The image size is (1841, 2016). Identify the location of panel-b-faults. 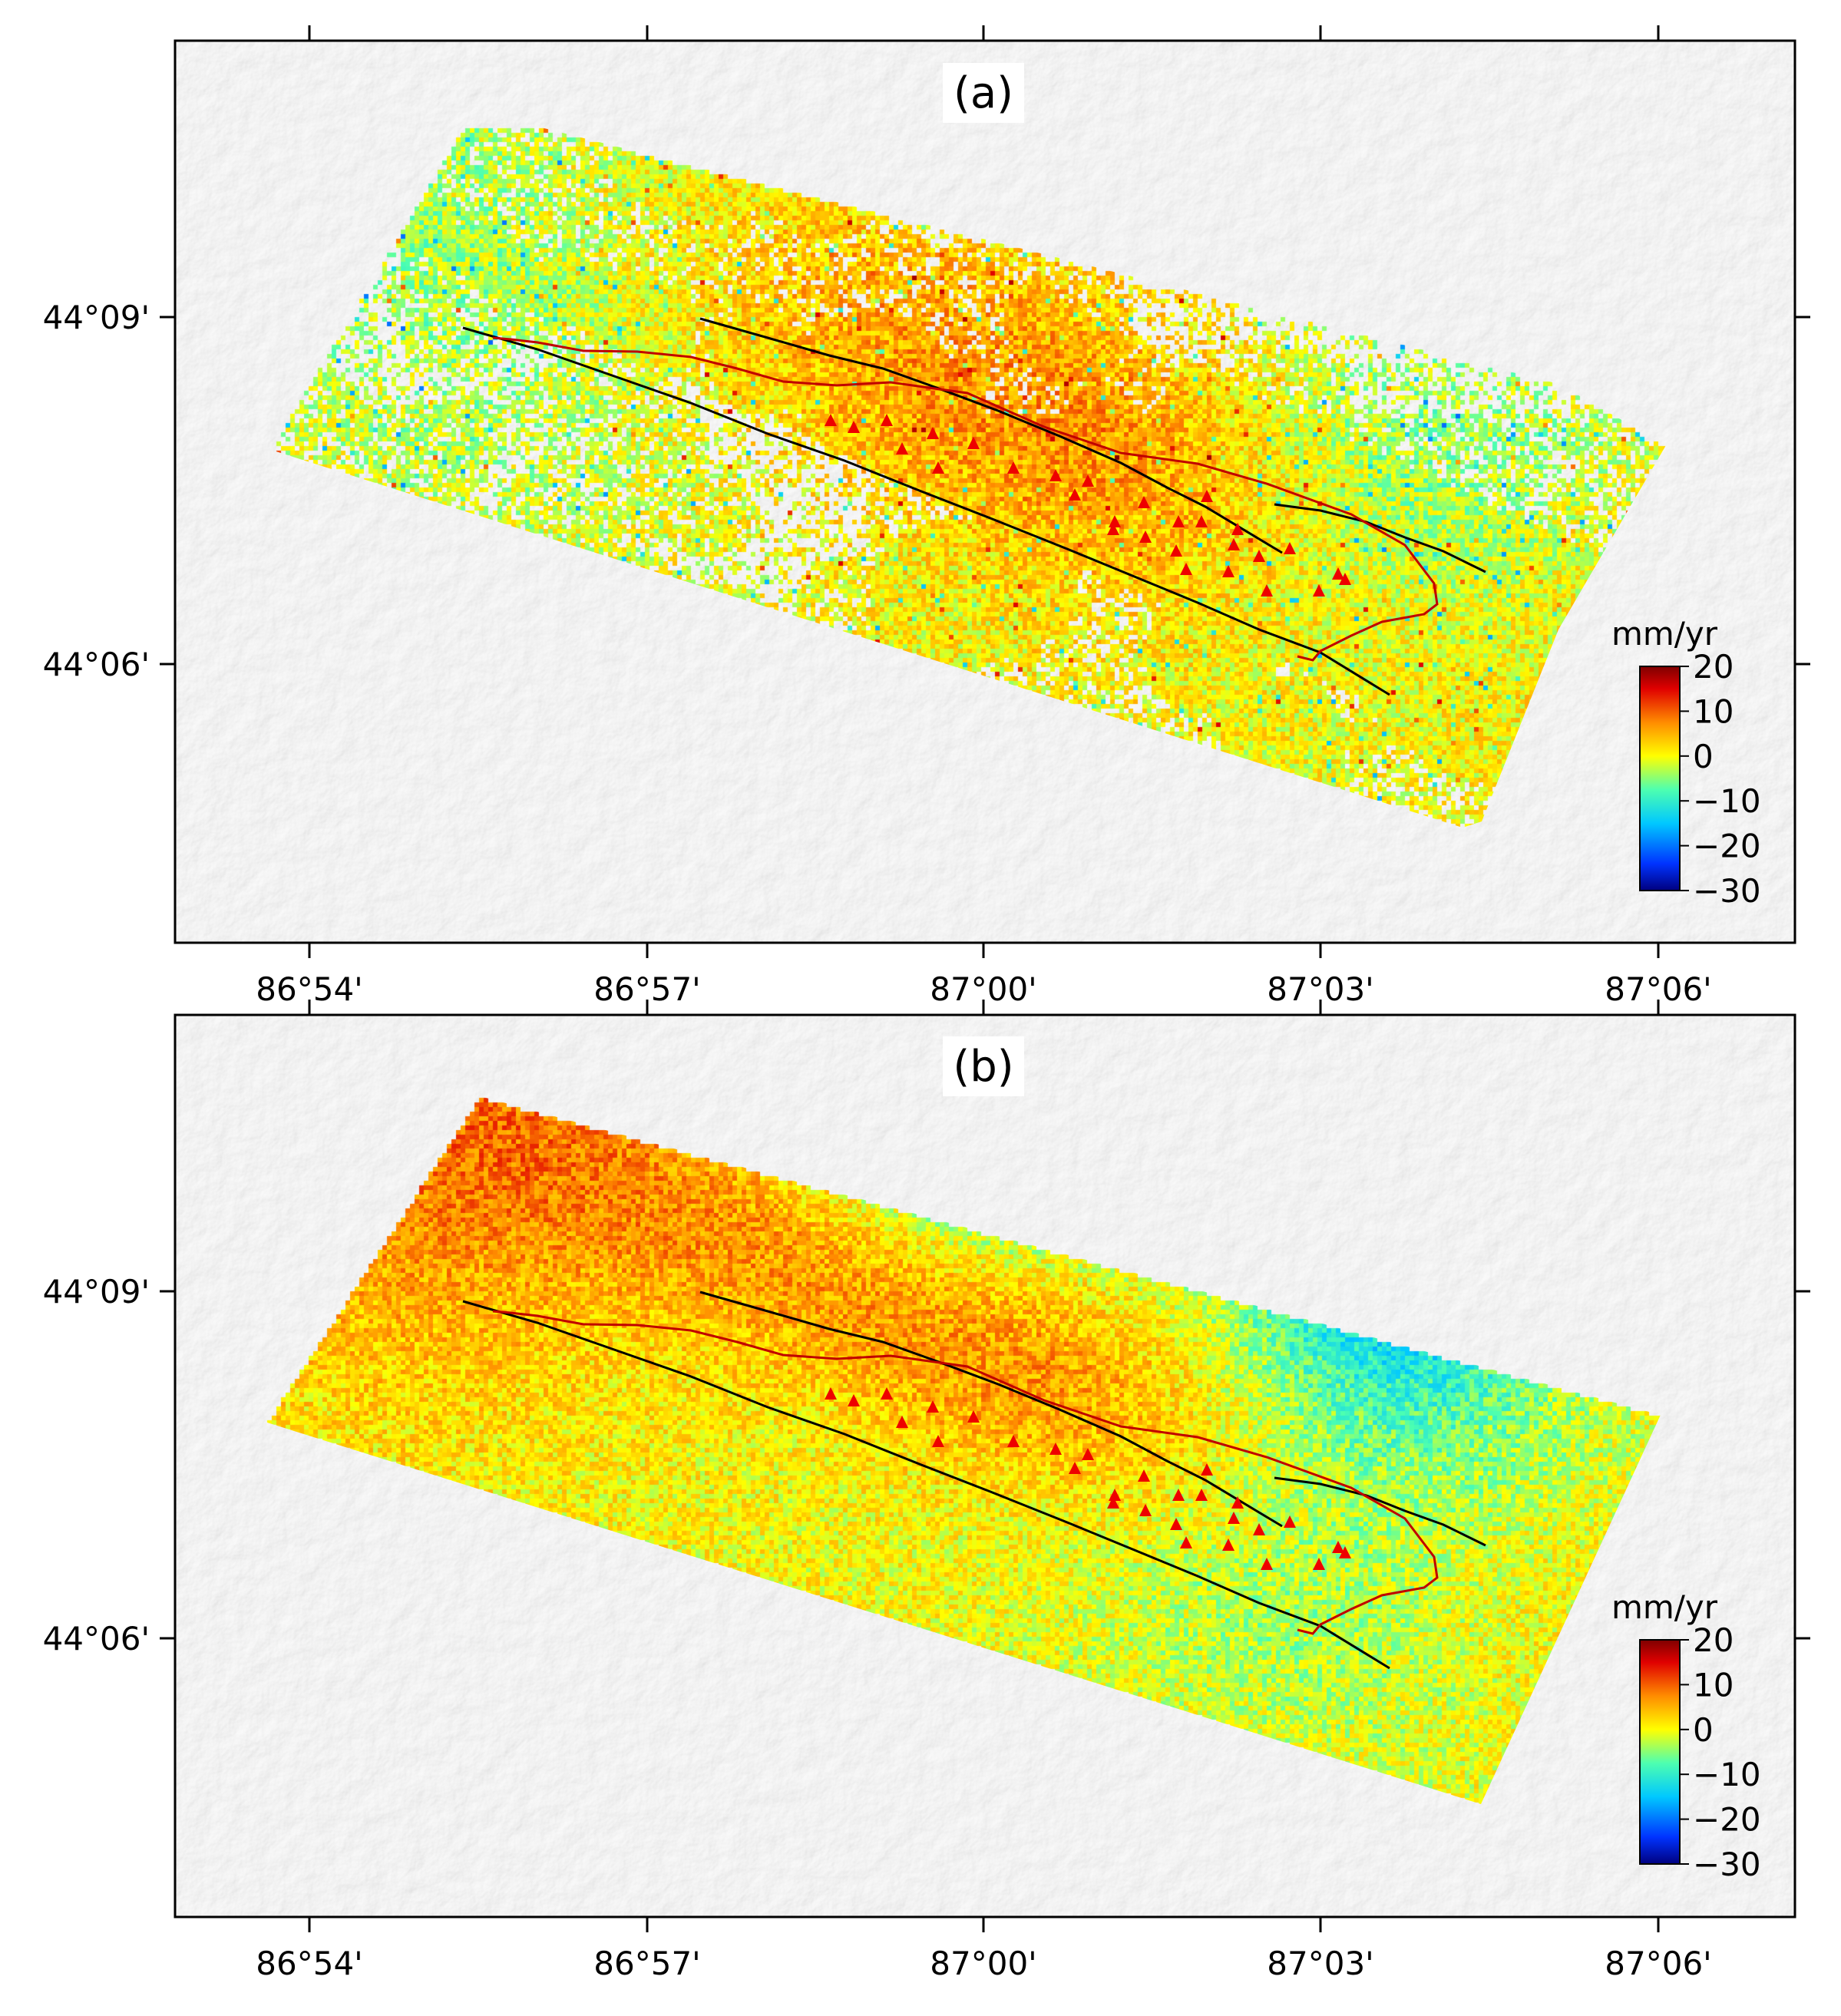
(974, 1480).